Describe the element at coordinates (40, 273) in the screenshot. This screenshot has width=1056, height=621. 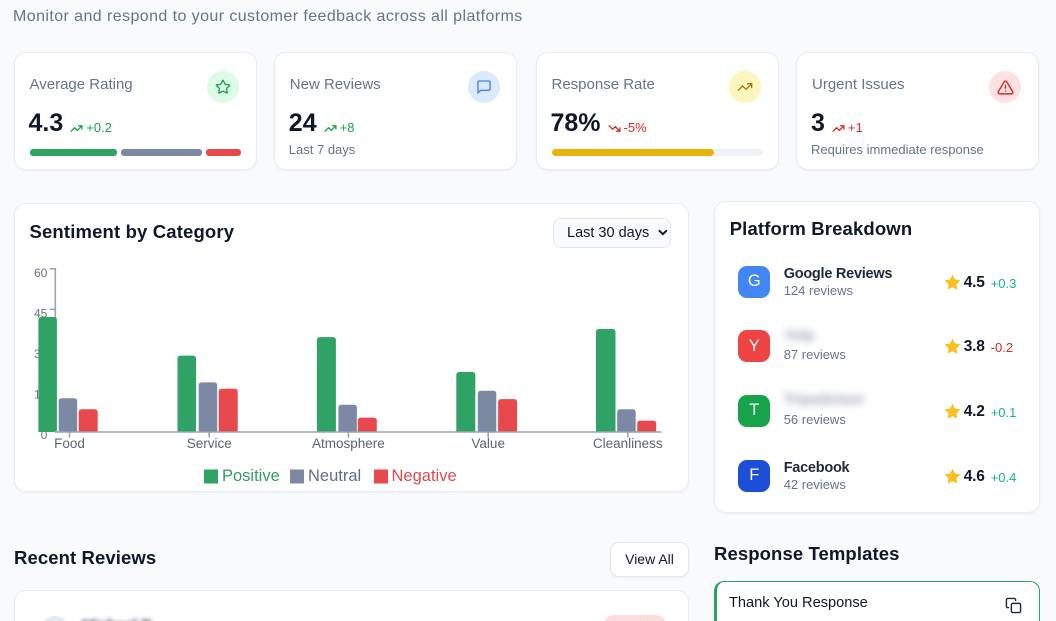
I see `svg-text: 60` at that location.